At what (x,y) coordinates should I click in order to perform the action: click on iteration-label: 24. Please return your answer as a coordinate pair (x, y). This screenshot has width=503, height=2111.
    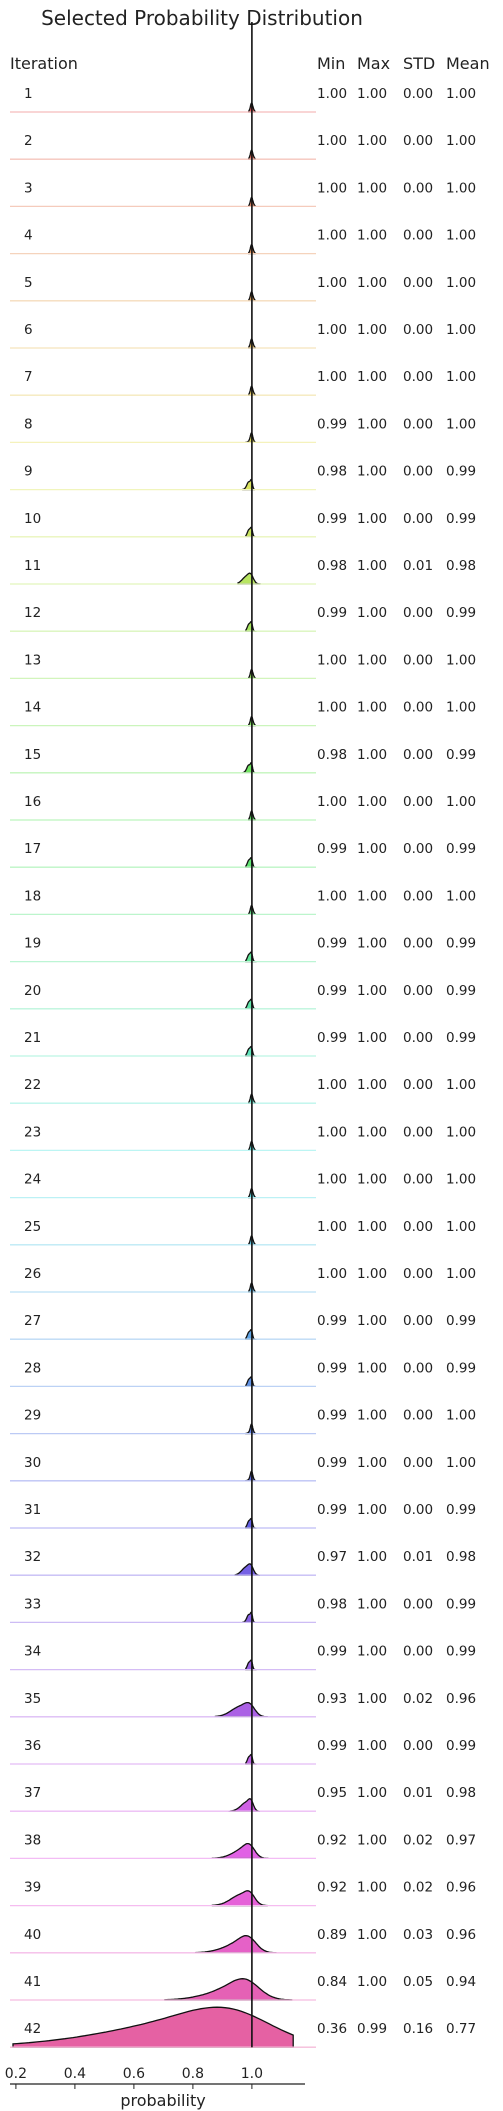
    Looking at the image, I should click on (32, 1180).